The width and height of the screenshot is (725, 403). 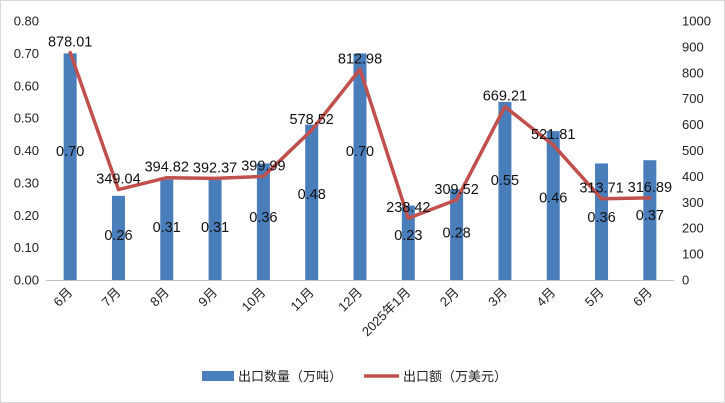 I want to click on bar-value-label: 0.46, so click(x=553, y=199).